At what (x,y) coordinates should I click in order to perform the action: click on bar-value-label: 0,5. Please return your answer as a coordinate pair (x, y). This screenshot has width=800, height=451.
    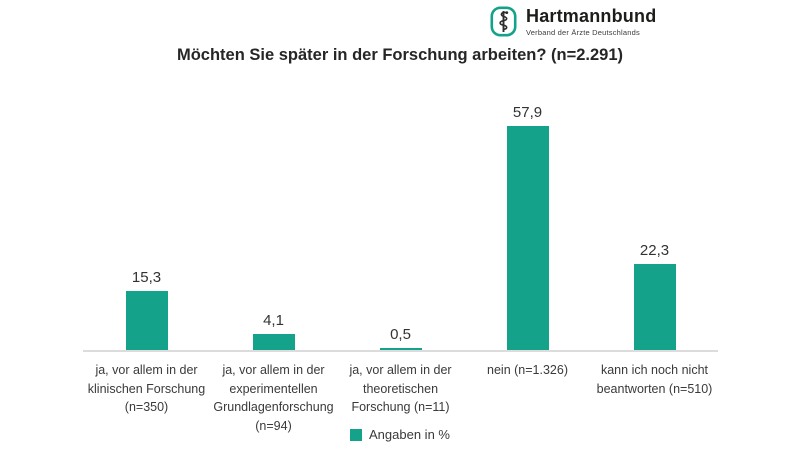
    Looking at the image, I should click on (400, 334).